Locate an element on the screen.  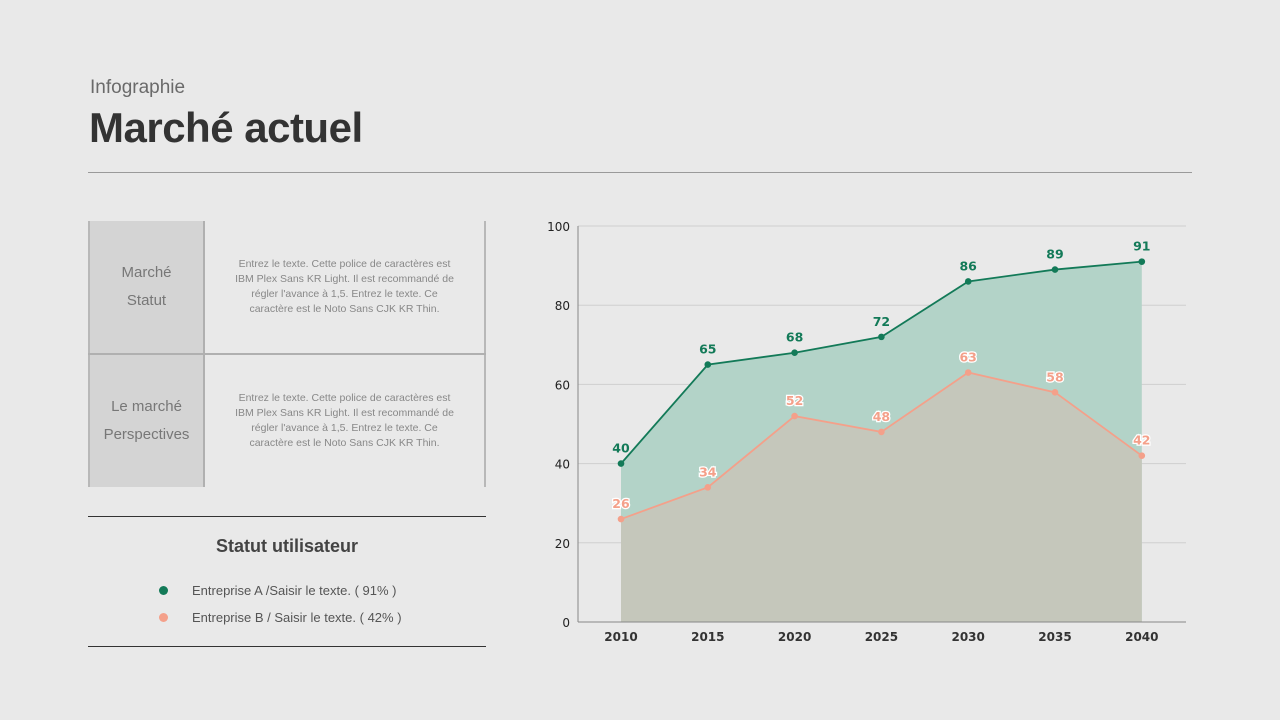
x-tick-label: 2035 is located at coordinates (1054, 637).